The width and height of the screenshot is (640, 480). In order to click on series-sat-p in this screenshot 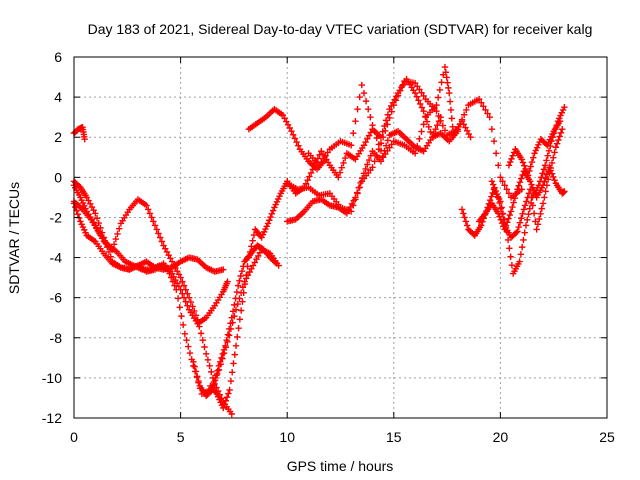, I will do `click(534, 148)`.